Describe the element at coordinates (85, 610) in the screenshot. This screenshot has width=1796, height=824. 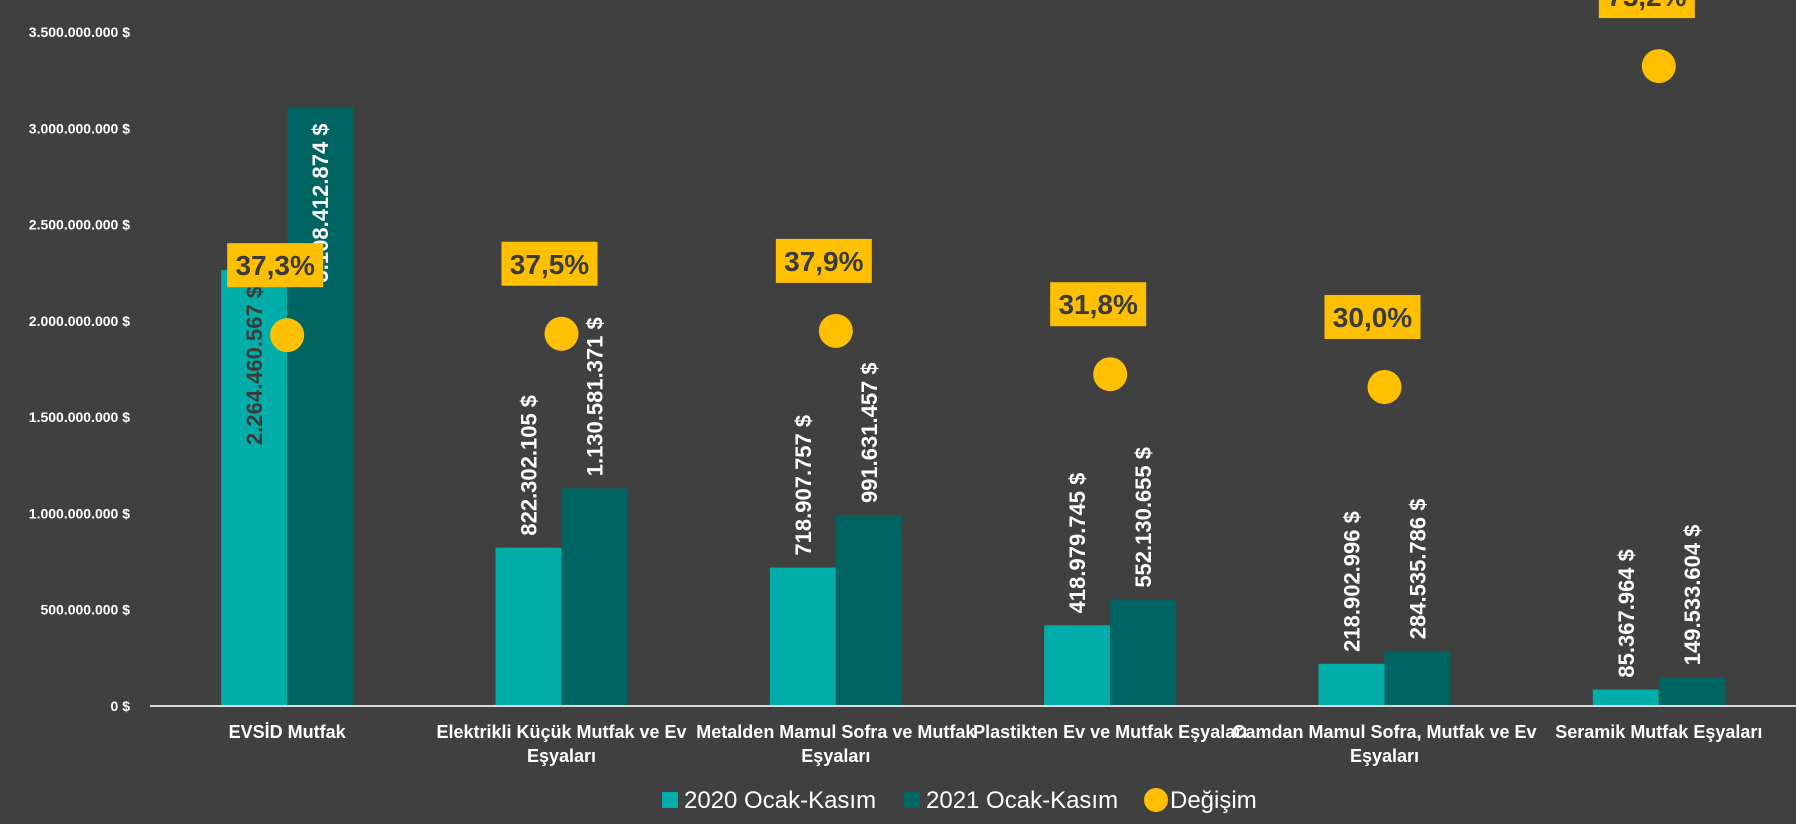
I see `y-tick-label: 500.000.000 $` at that location.